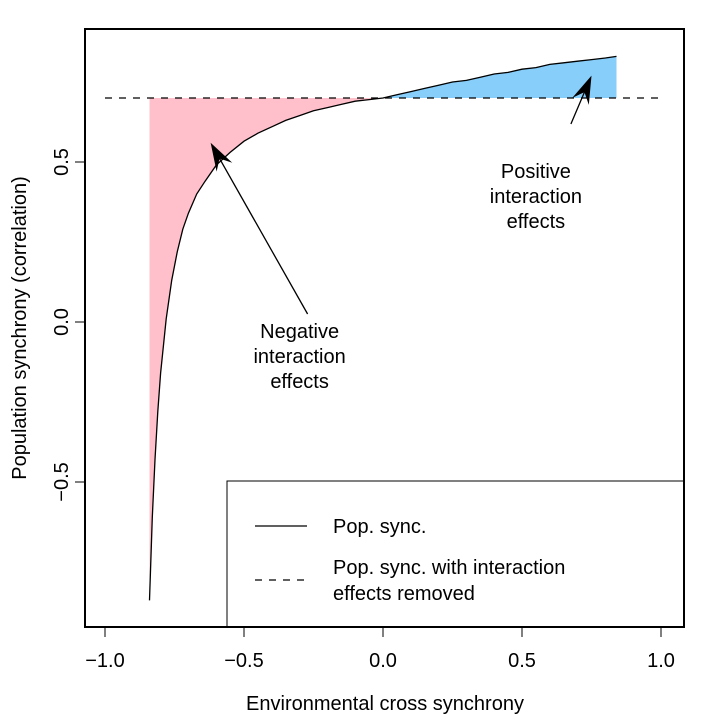 This screenshot has width=708, height=727. Describe the element at coordinates (385, 704) in the screenshot. I see `x-axis-label: Environmental cross synchrony` at that location.